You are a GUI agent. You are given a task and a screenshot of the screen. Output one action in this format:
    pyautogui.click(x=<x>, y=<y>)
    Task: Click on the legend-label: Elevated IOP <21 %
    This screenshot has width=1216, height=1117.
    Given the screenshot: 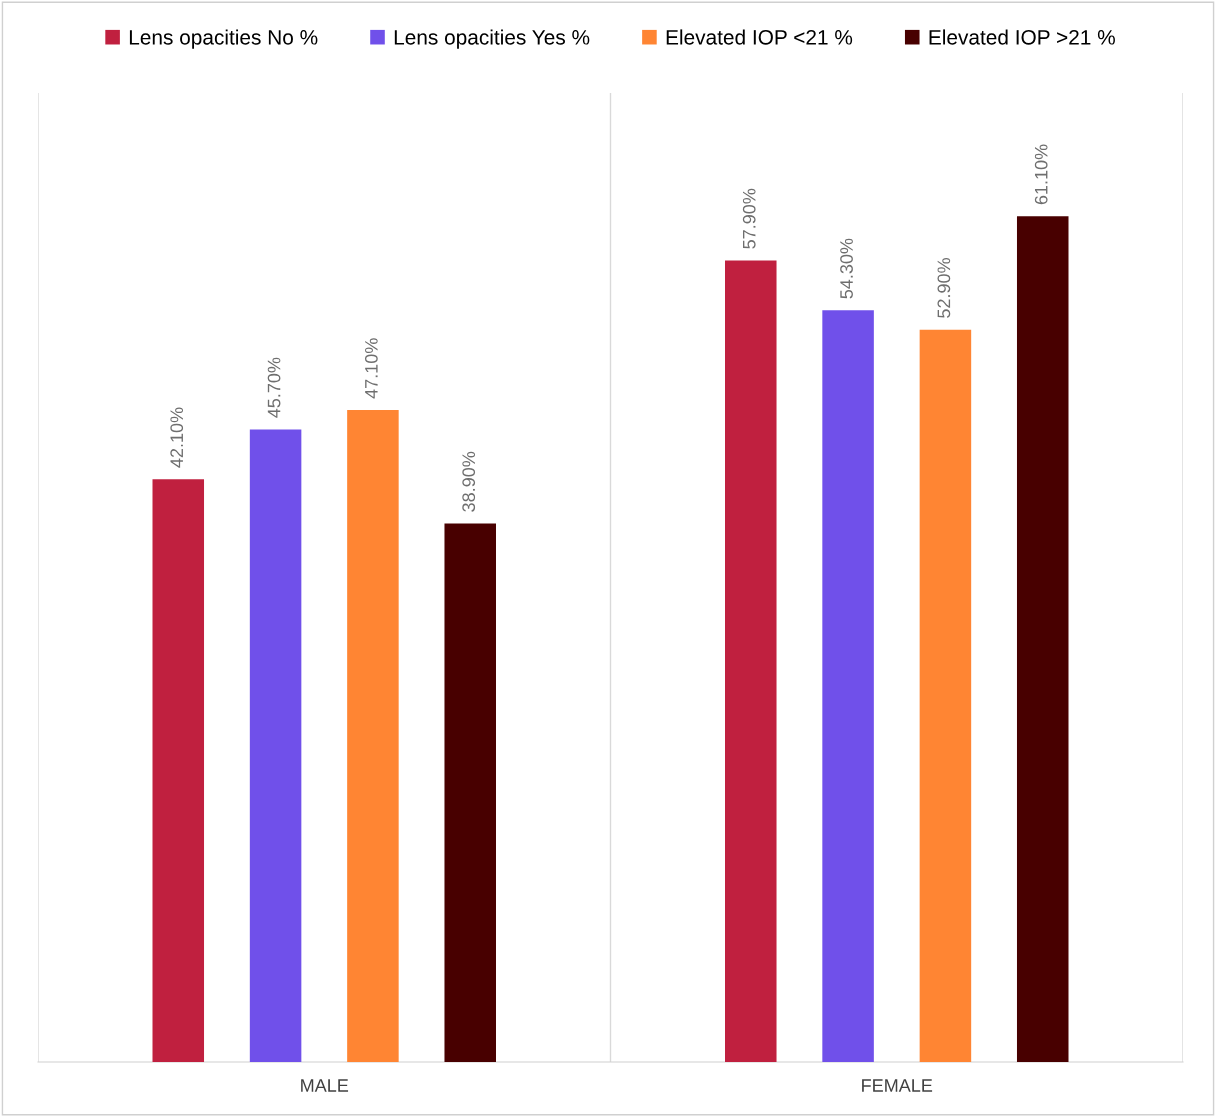 What is the action you would take?
    pyautogui.click(x=759, y=37)
    